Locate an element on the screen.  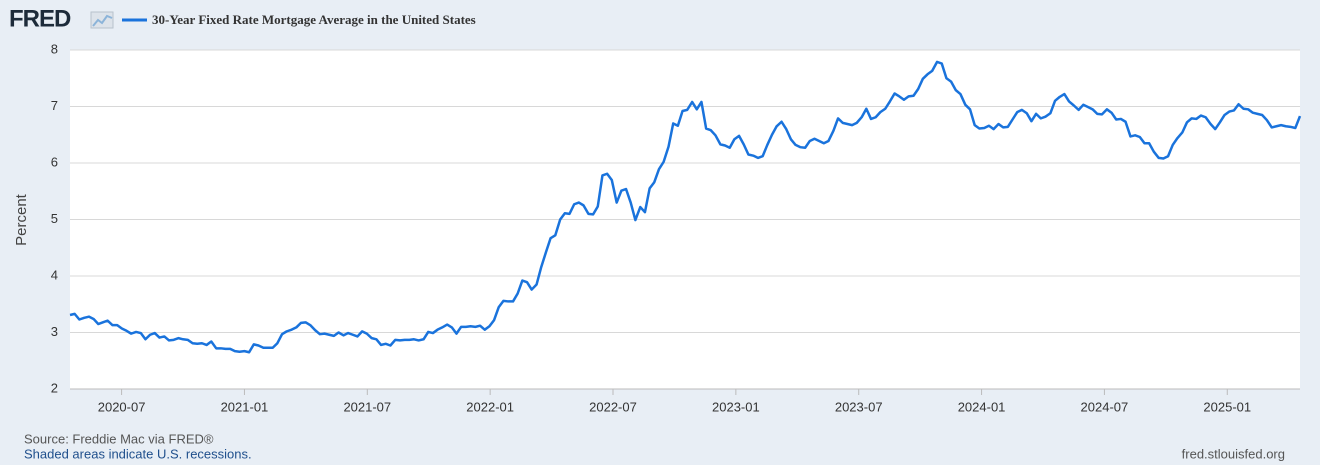
y-tick-label: 2 is located at coordinates (54, 387).